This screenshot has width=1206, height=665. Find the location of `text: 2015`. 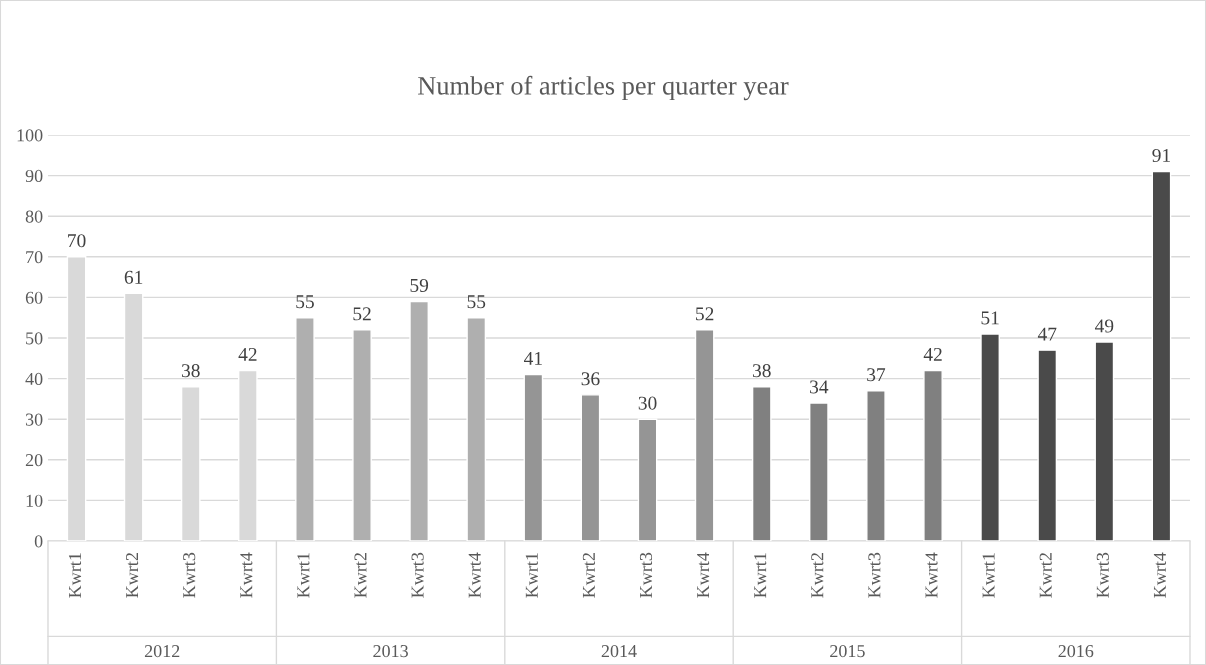

text: 2015 is located at coordinates (847, 651).